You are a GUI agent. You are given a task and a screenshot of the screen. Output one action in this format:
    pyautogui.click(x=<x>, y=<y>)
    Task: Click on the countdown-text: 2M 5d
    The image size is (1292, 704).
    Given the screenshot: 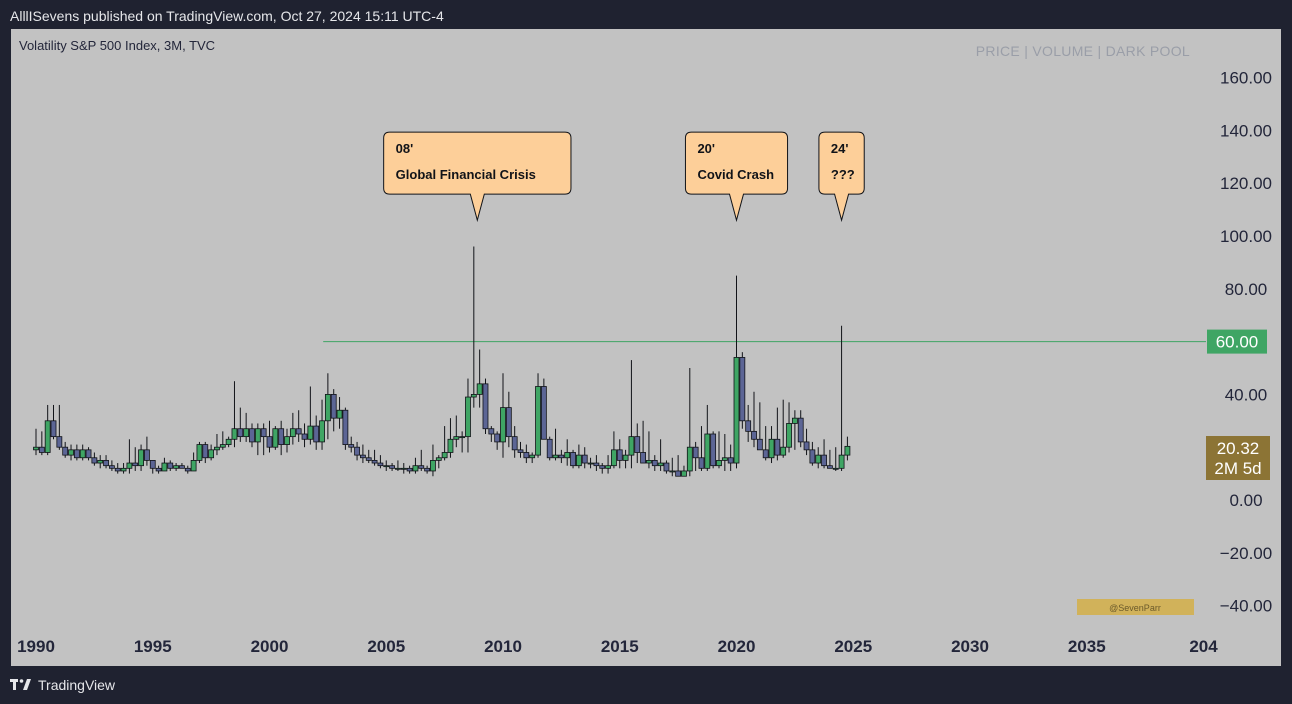 What is the action you would take?
    pyautogui.click(x=1237, y=468)
    